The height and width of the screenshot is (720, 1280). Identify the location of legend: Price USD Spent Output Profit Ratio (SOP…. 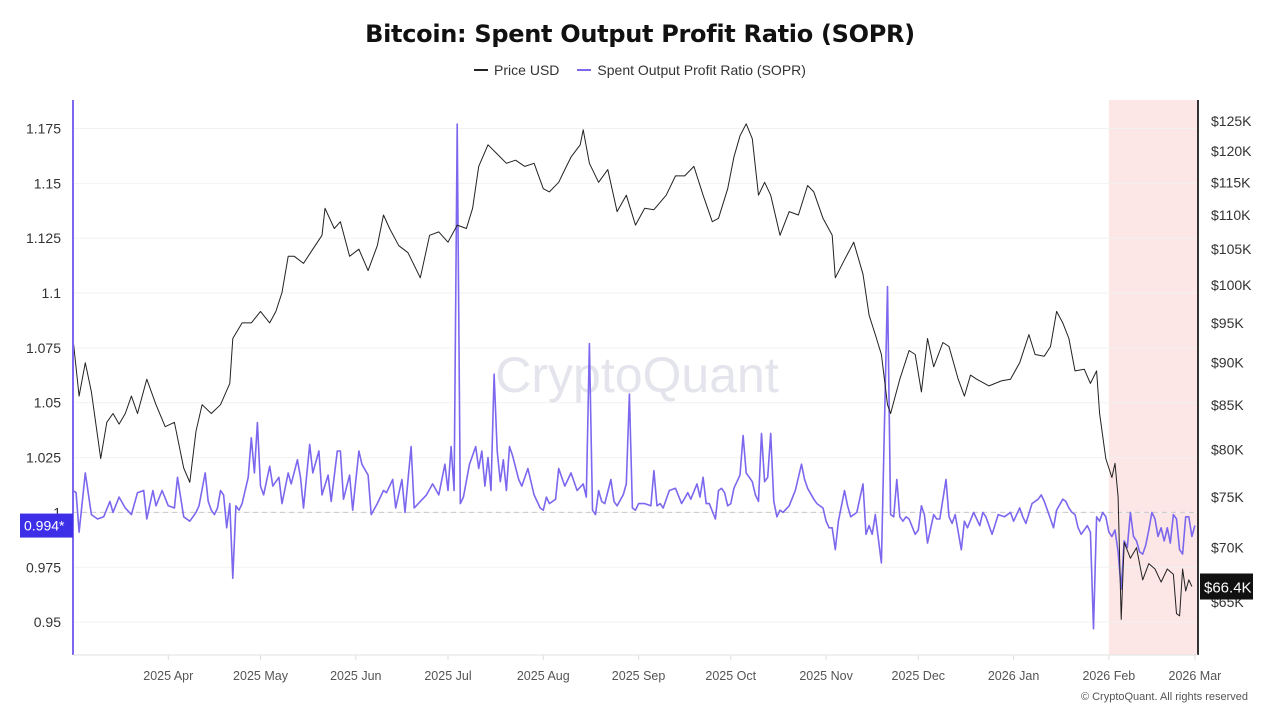
(640, 70).